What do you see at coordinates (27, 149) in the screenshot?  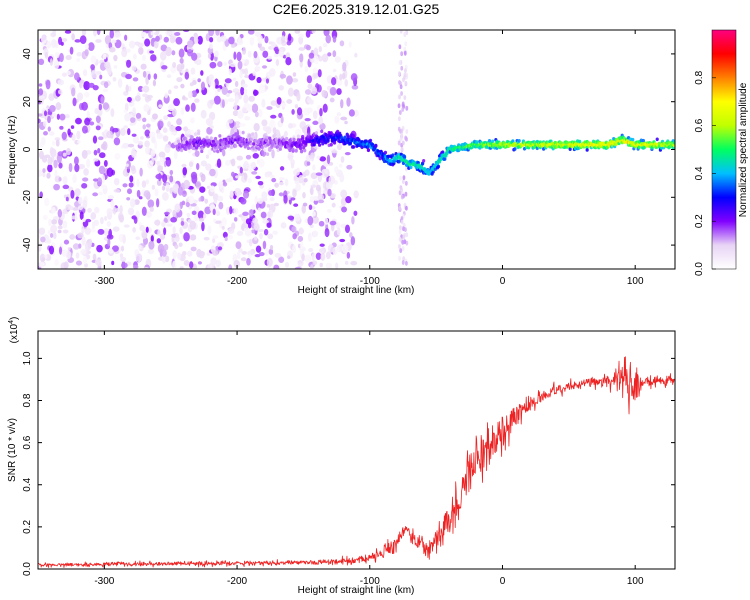 I see `spectrogram-y-tick-label: 0` at bounding box center [27, 149].